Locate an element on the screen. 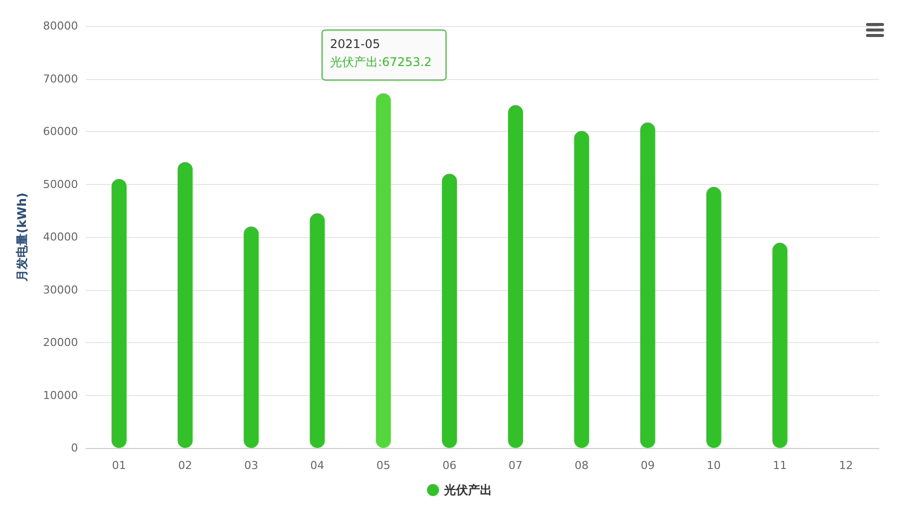 The image size is (919, 515). x-tick-label: 12 is located at coordinates (845, 465).